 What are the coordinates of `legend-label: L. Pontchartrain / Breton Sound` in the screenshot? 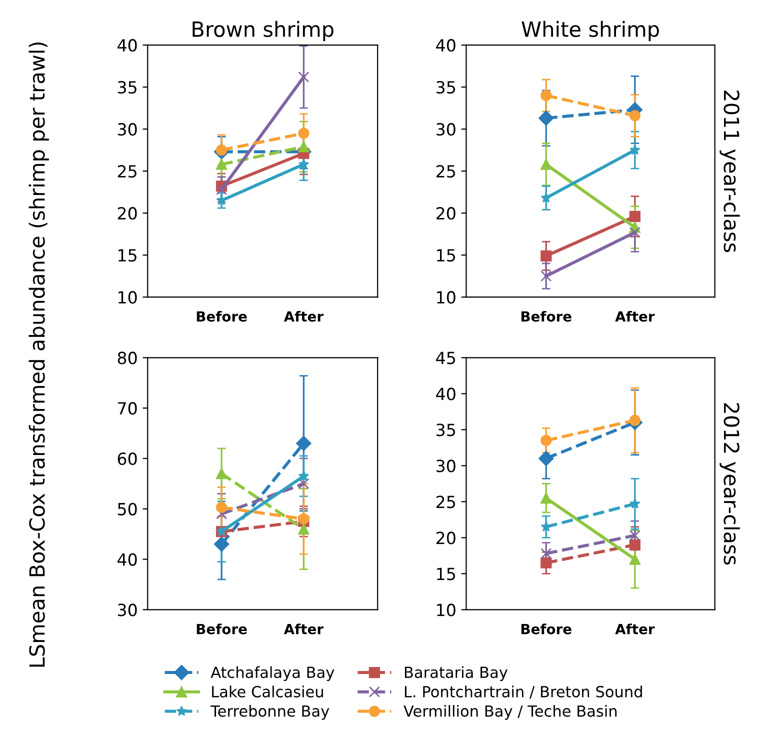 It's located at (523, 692).